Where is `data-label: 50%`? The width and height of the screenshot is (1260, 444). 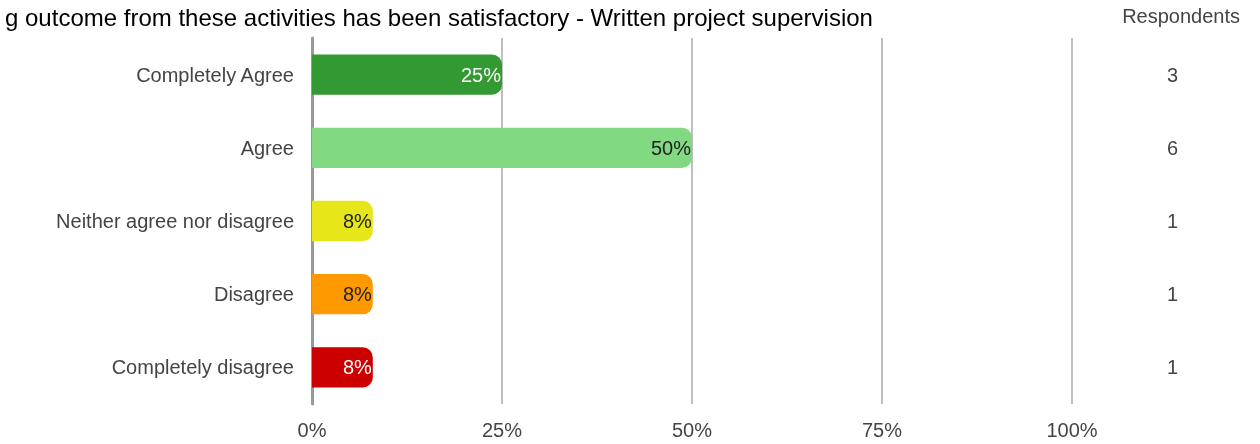 data-label: 50% is located at coordinates (671, 147).